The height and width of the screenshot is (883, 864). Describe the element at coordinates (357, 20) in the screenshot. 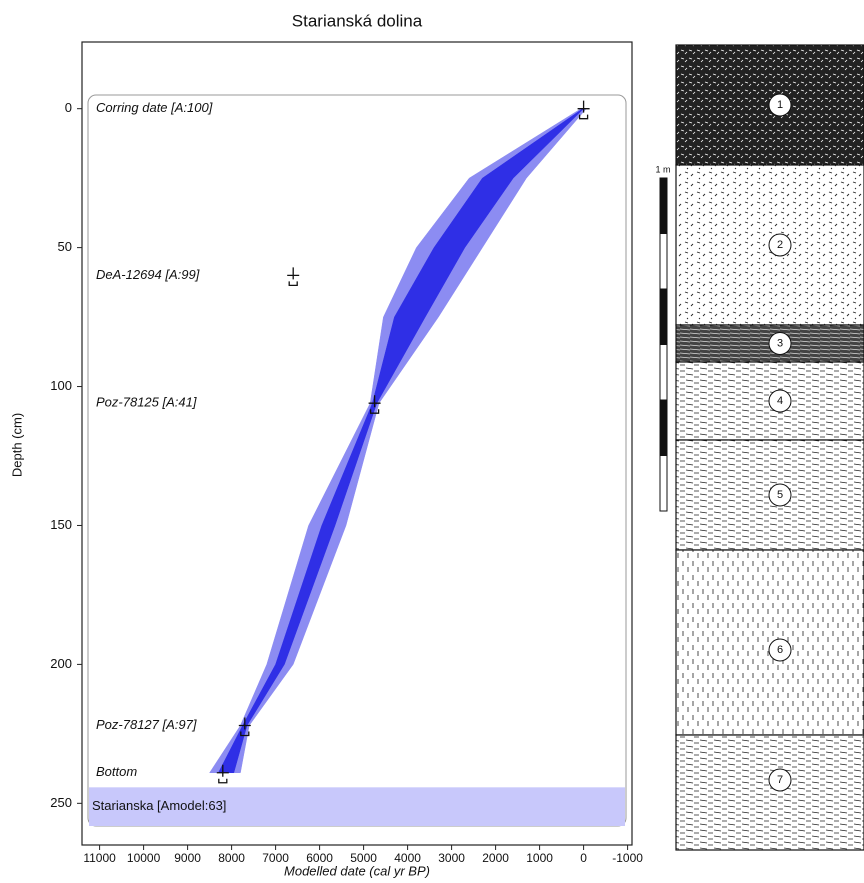

I see `chart-title: Starianská dolina` at that location.